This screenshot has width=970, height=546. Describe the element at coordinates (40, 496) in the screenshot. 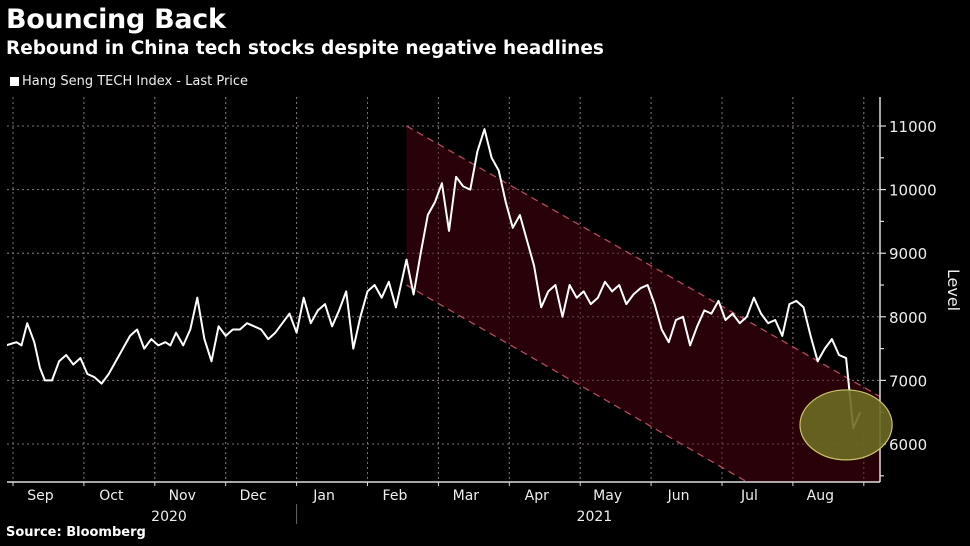

I see `x-tick-label: Sep` at that location.